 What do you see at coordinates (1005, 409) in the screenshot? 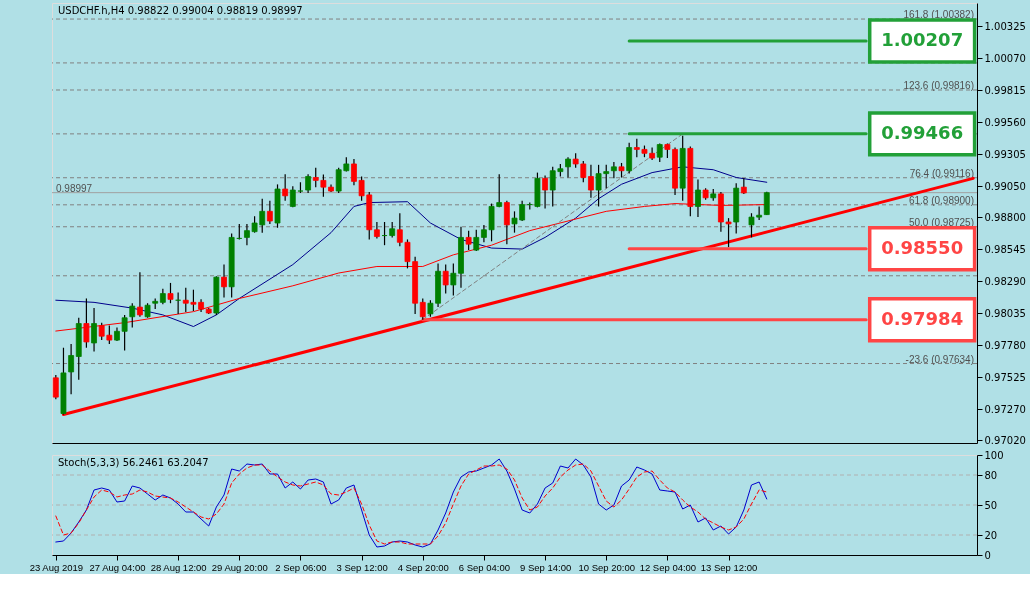
I see `y-tick-label: 0.97270` at bounding box center [1005, 409].